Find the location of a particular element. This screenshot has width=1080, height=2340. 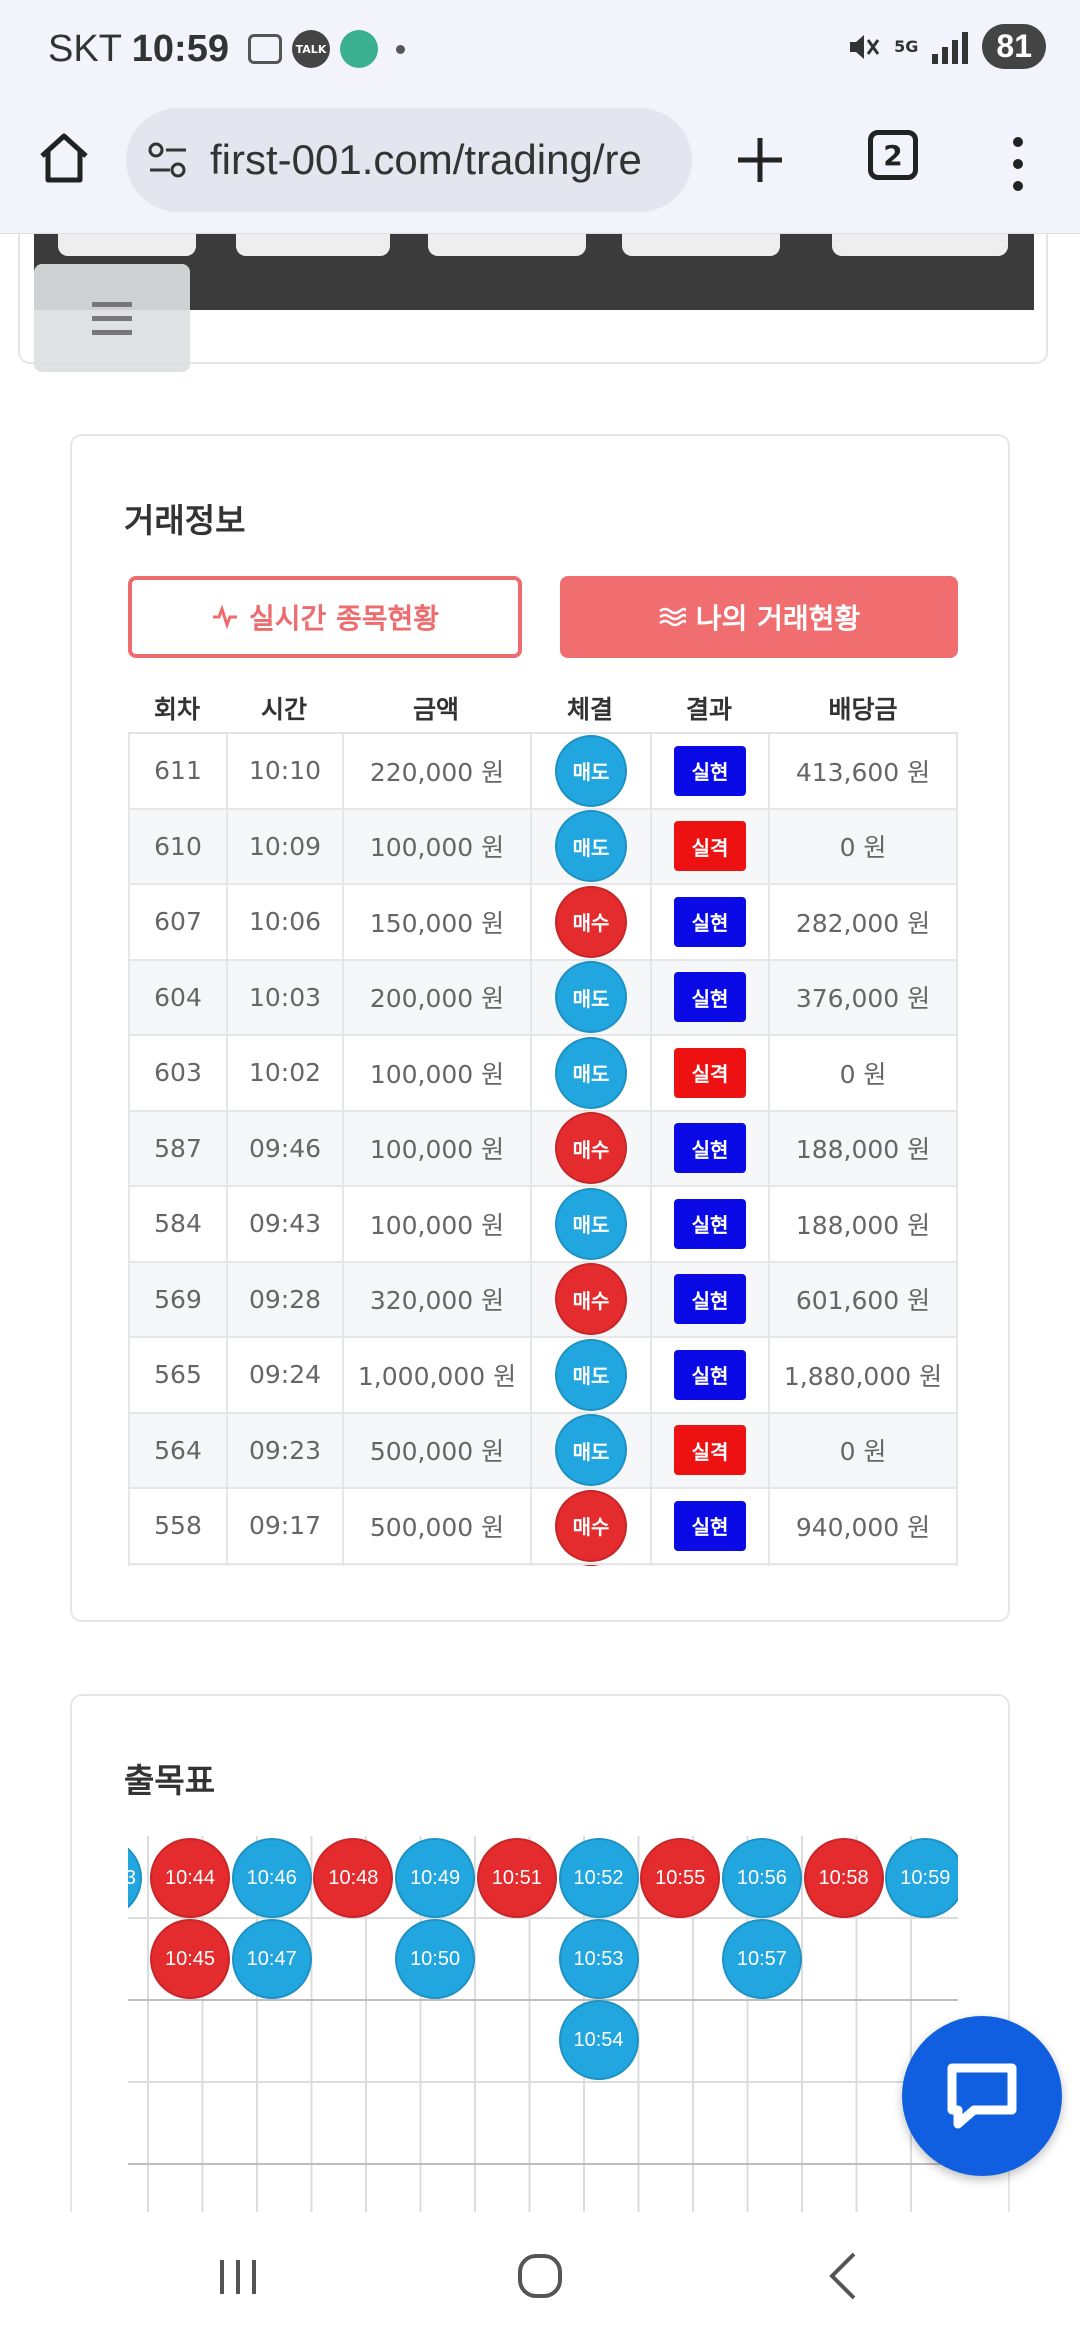

col-trade: 체결 is located at coordinates (589, 709).